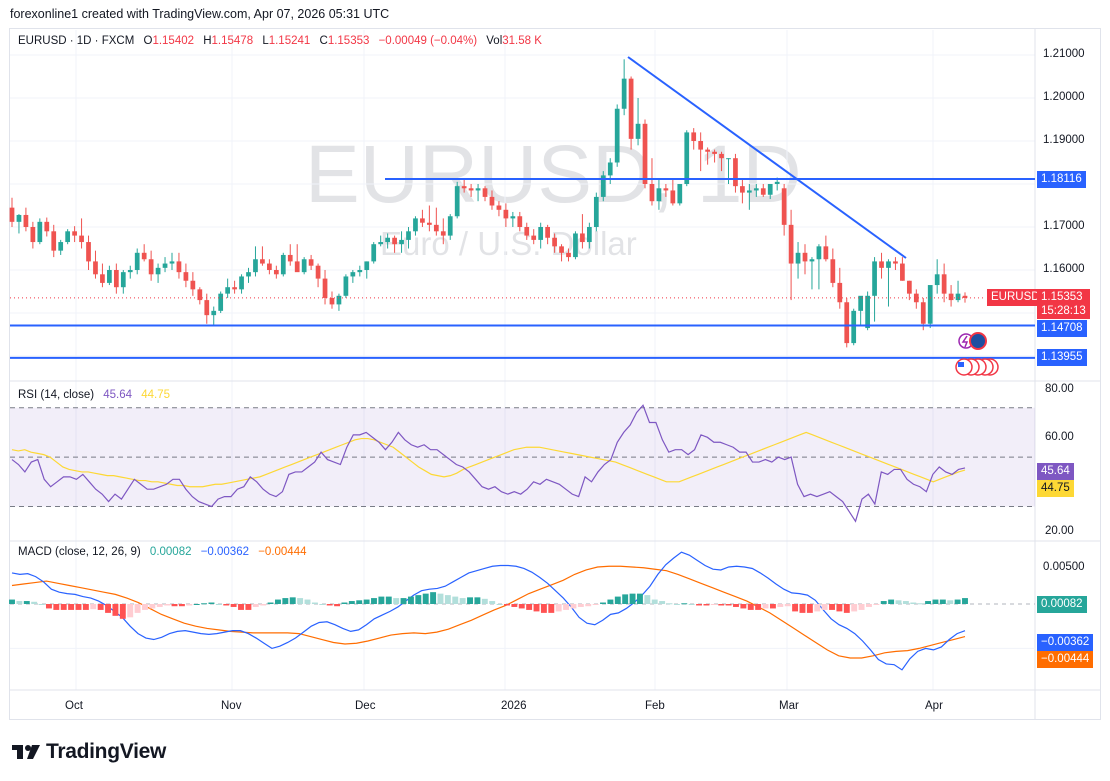  Describe the element at coordinates (1062, 297) in the screenshot. I see `last-price: 1.15353` at that location.